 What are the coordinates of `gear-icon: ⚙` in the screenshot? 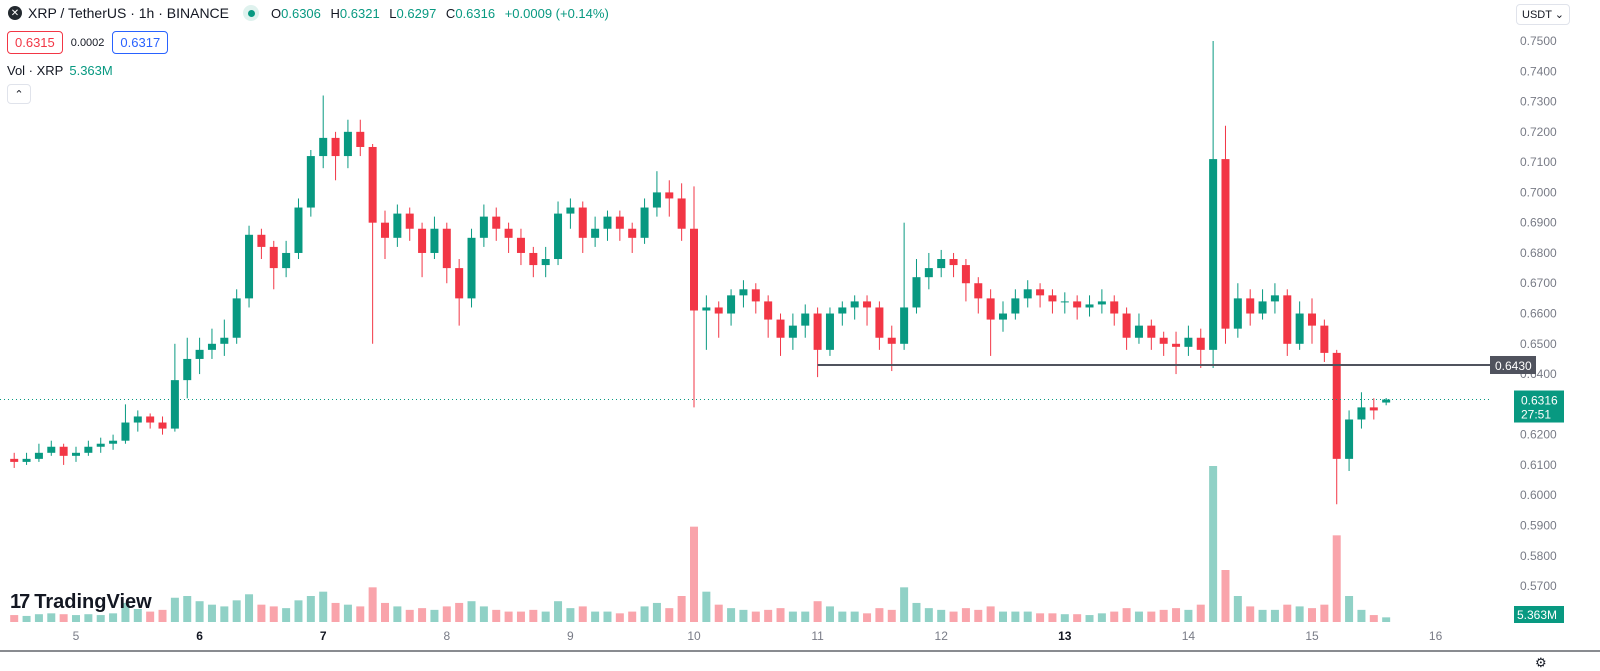 It's located at (1541, 662).